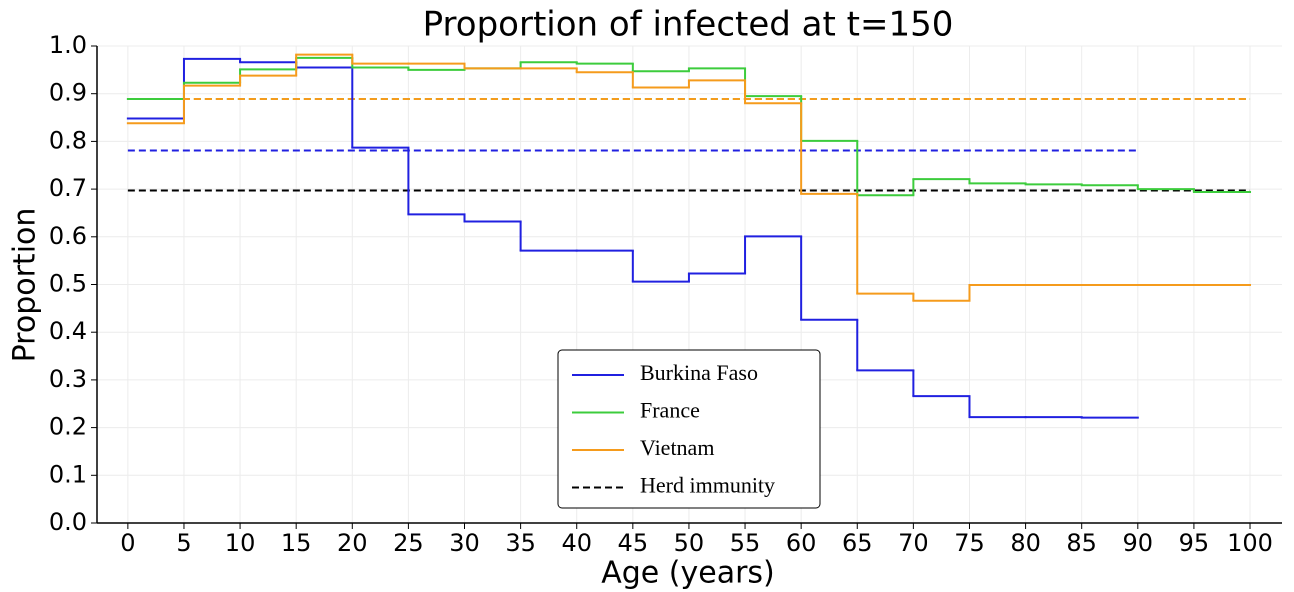 This screenshot has height=592, width=1294. Describe the element at coordinates (969, 543) in the screenshot. I see `x-tick-label: 75` at that location.